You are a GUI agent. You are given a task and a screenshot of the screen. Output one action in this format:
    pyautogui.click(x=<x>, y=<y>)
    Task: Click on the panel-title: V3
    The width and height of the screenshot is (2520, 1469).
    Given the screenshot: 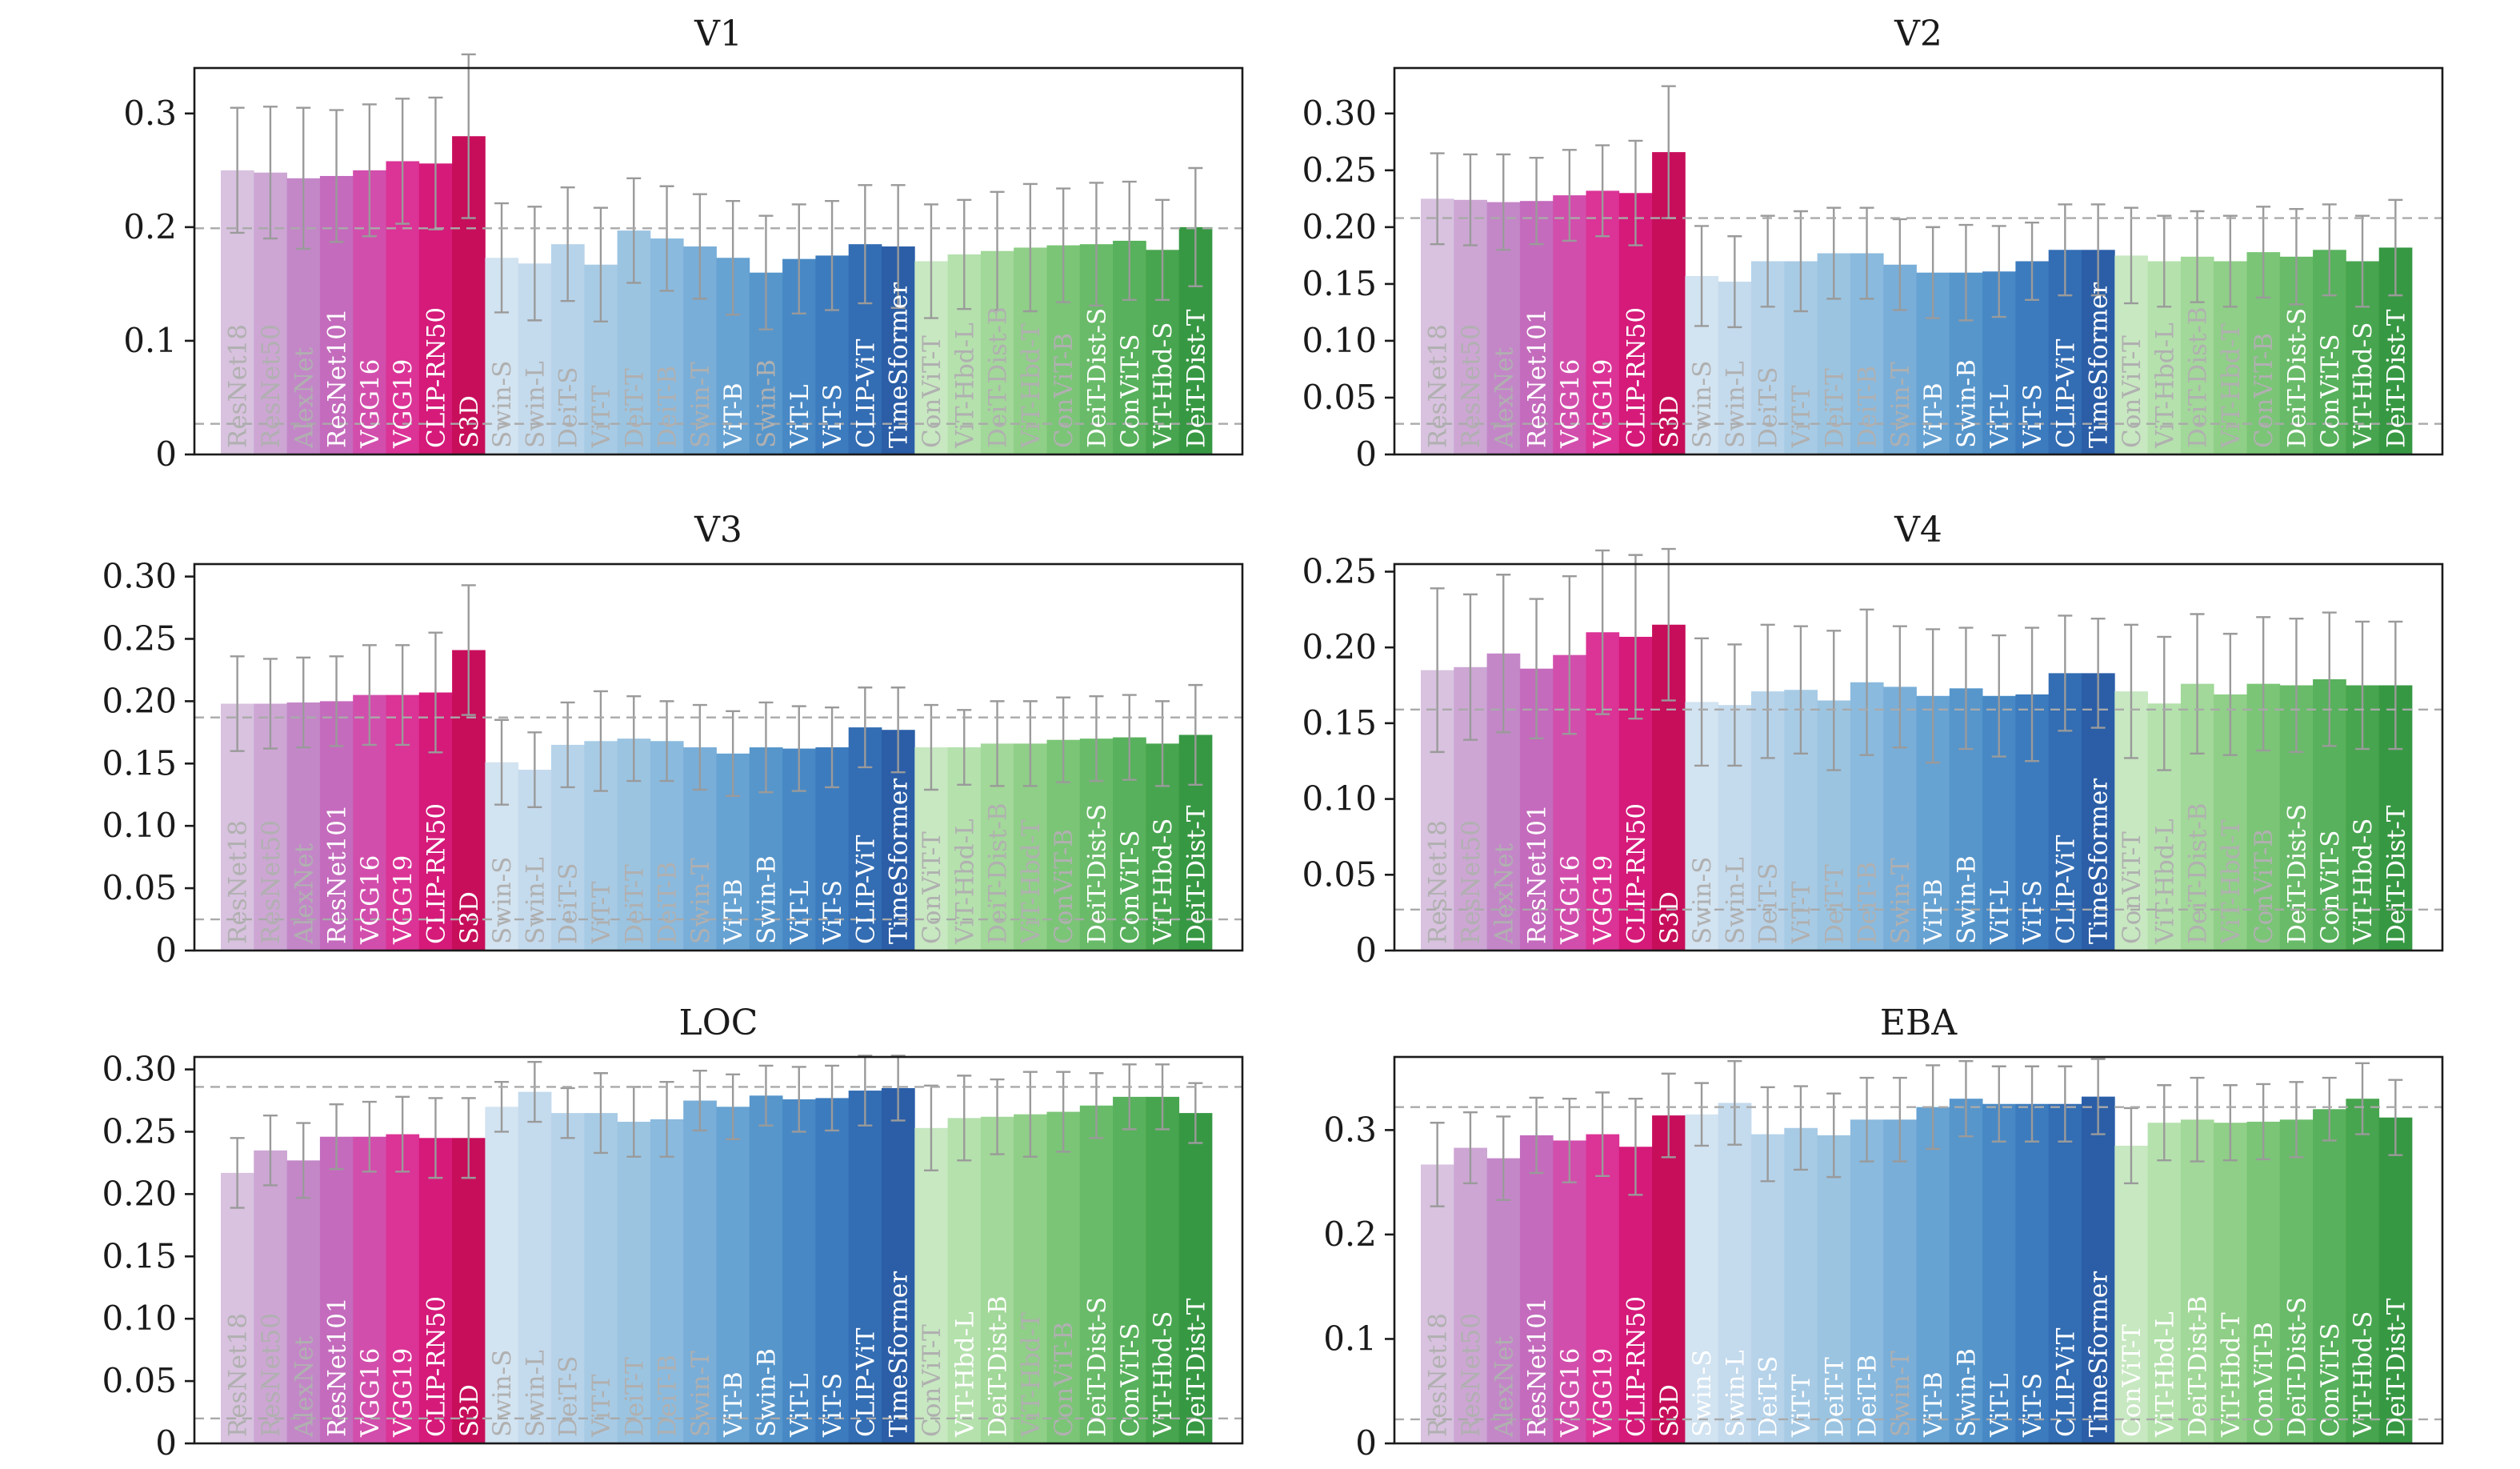 What is the action you would take?
    pyautogui.click(x=718, y=530)
    